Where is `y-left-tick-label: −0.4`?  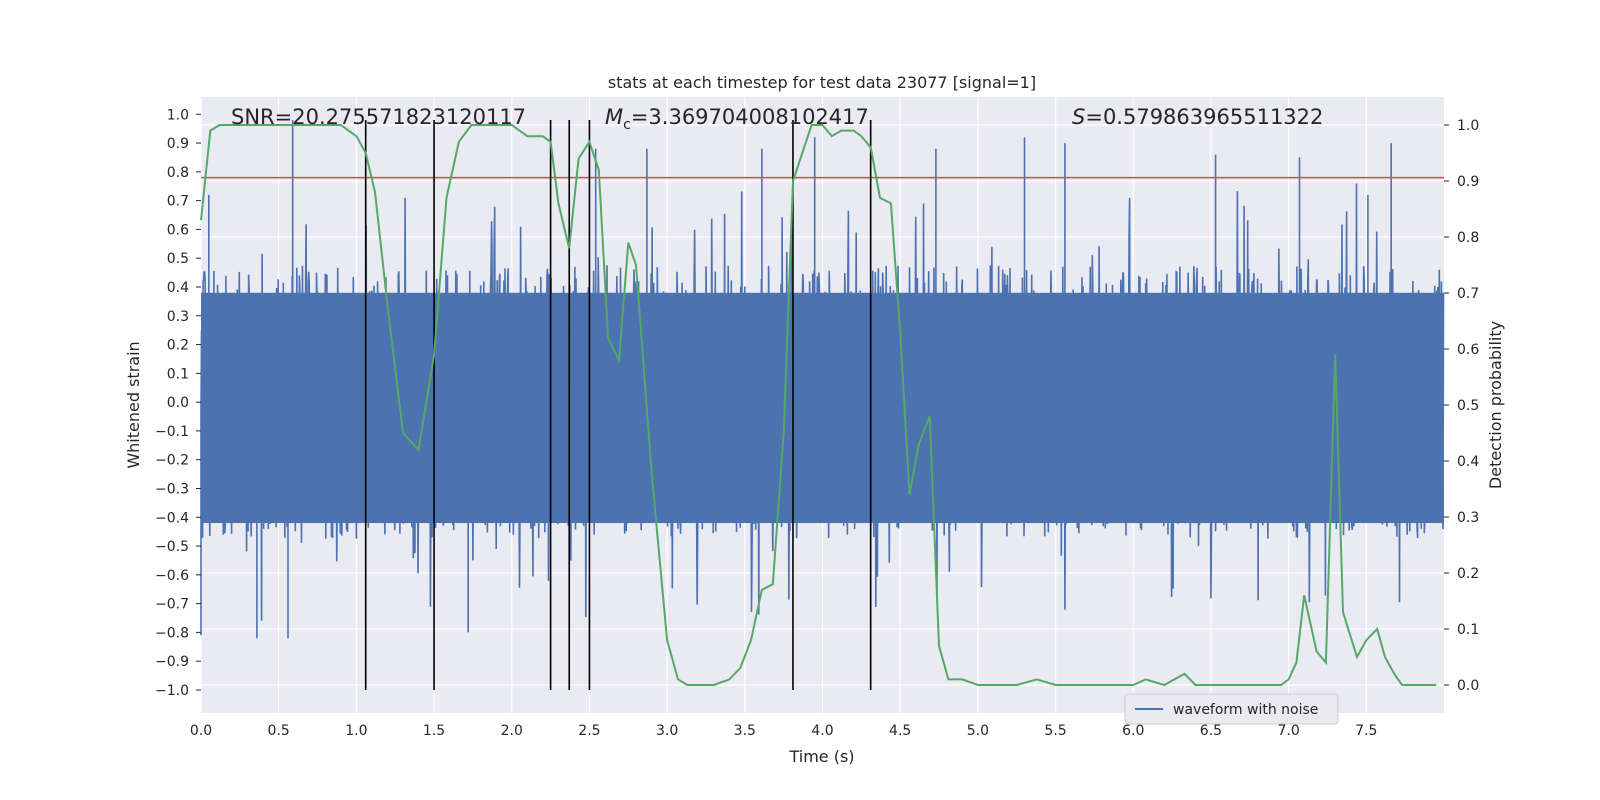
y-left-tick-label: −0.4 is located at coordinates (172, 518).